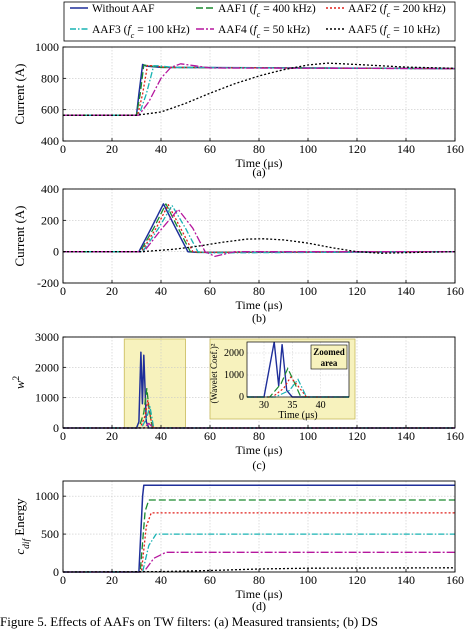 The image size is (474, 636). Describe the element at coordinates (297, 415) in the screenshot. I see `inset-x-axis-label: Time (μs)` at that location.